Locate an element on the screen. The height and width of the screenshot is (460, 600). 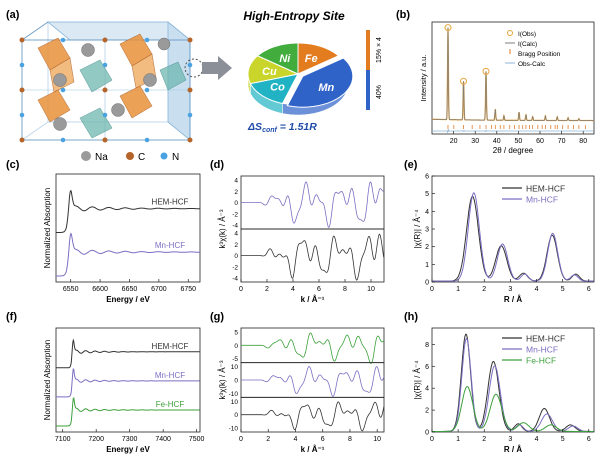
panel-label-c: (c) is located at coordinates (13, 165).